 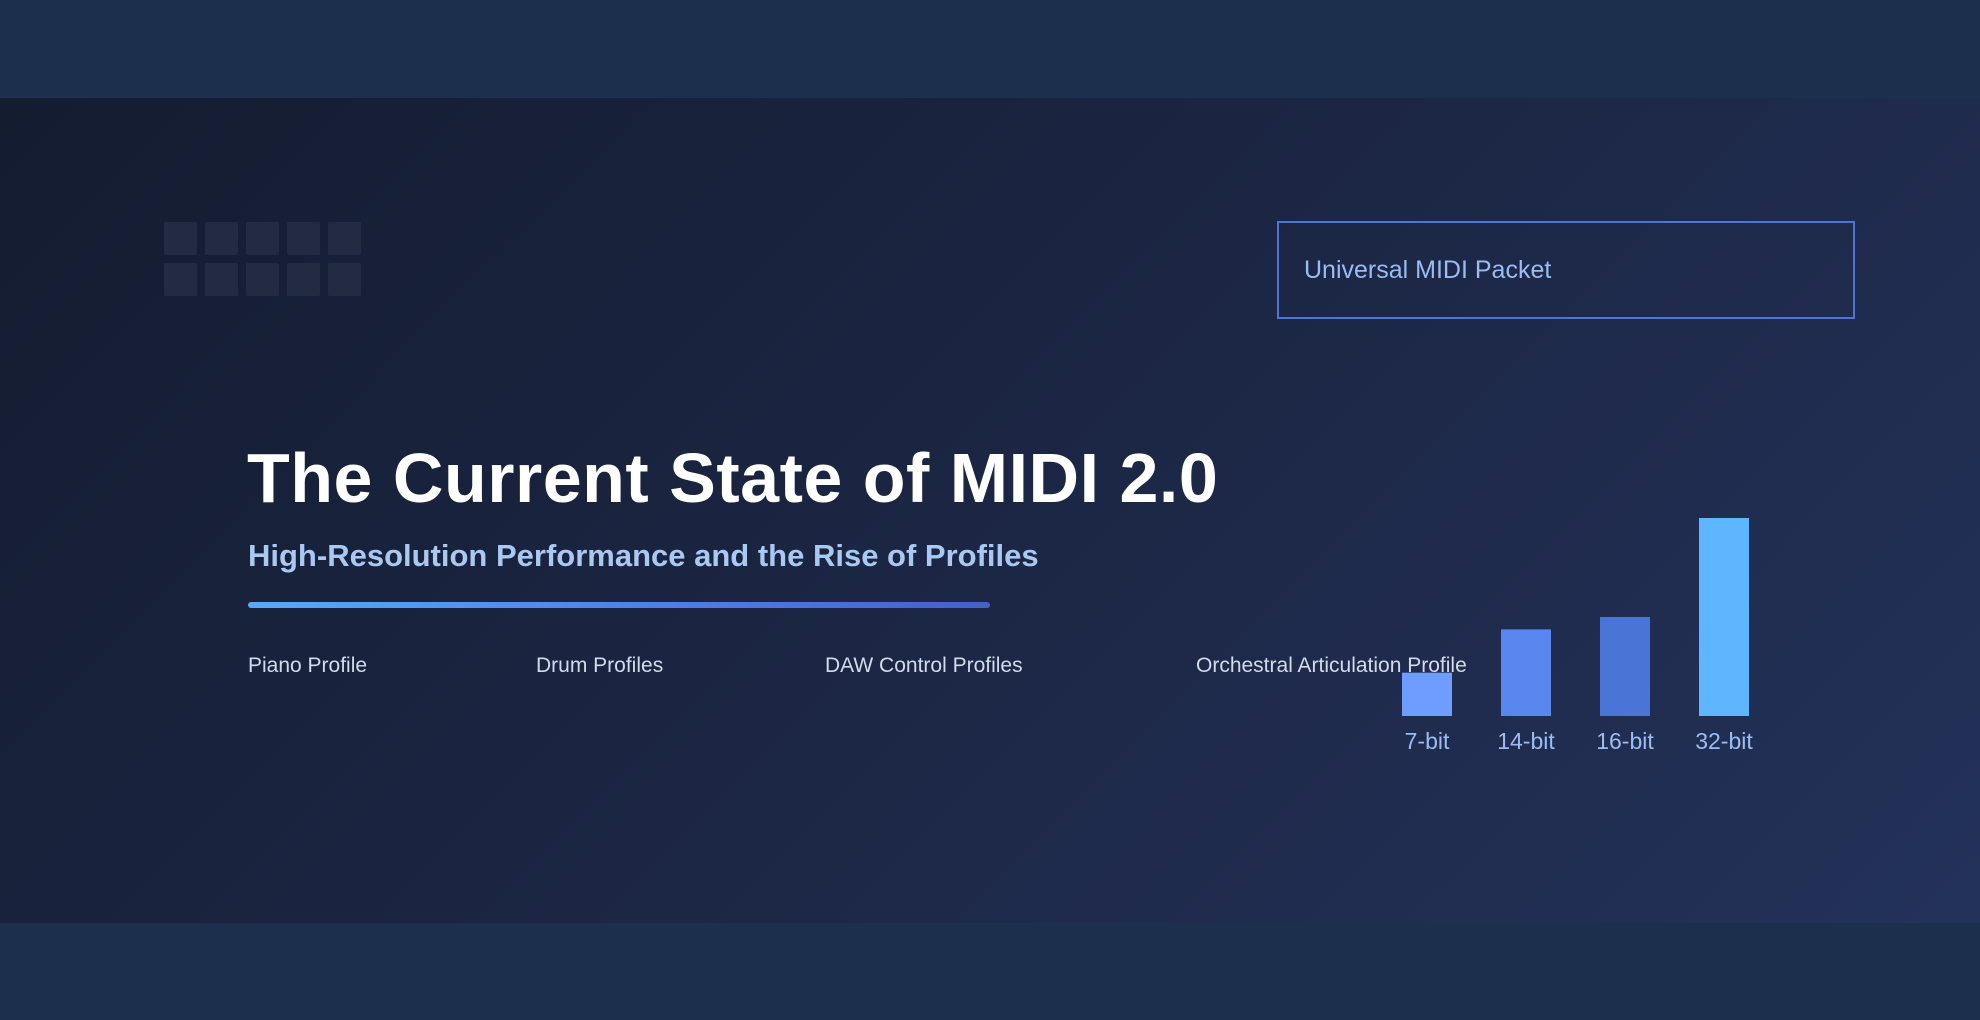 What do you see at coordinates (1577, 636) in the screenshot?
I see `resolution-bar-chart: 7-bit 14-bit 16-bit 32-bit` at bounding box center [1577, 636].